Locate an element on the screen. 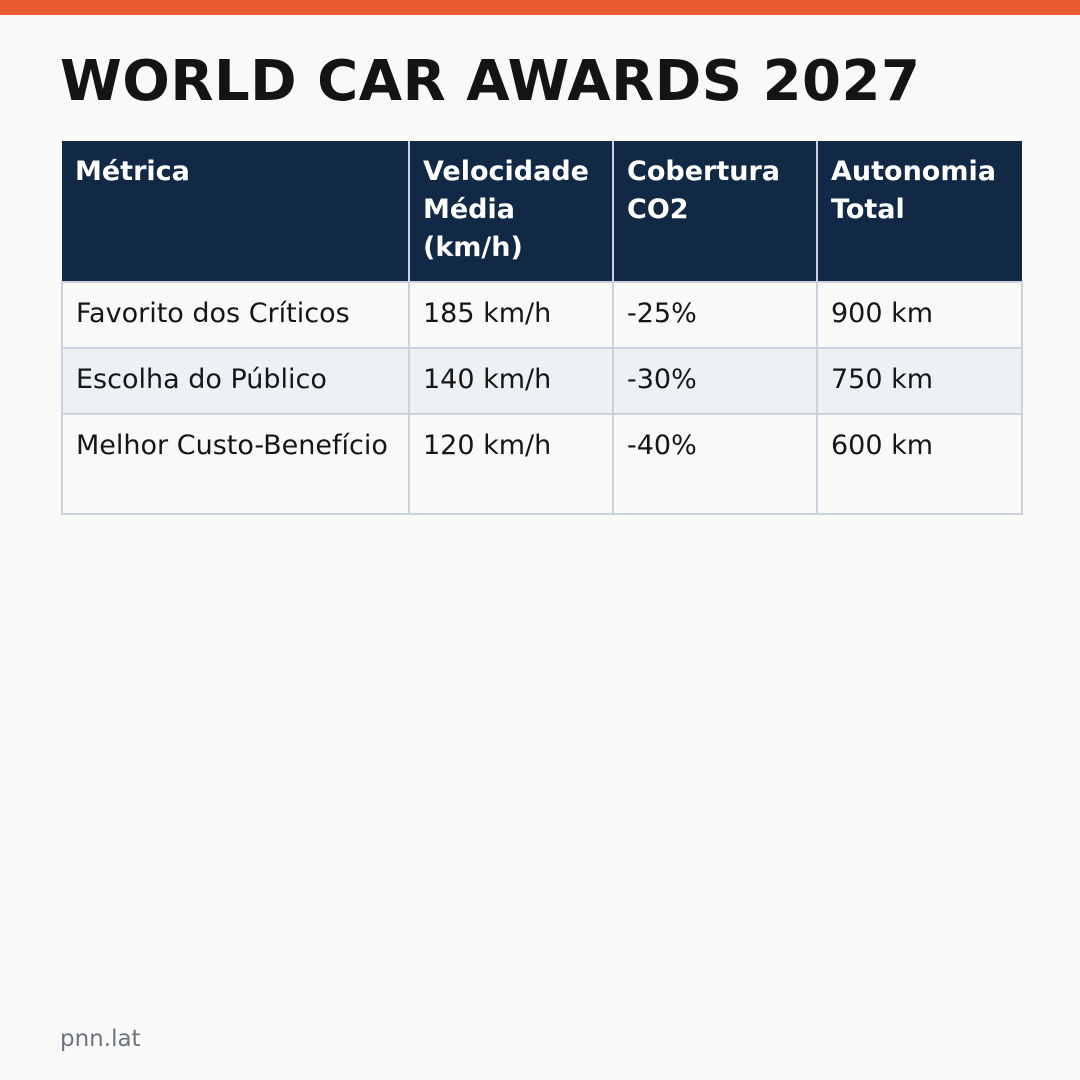 The image size is (1080, 1080). total-range-cell: 750 km is located at coordinates (919, 381).